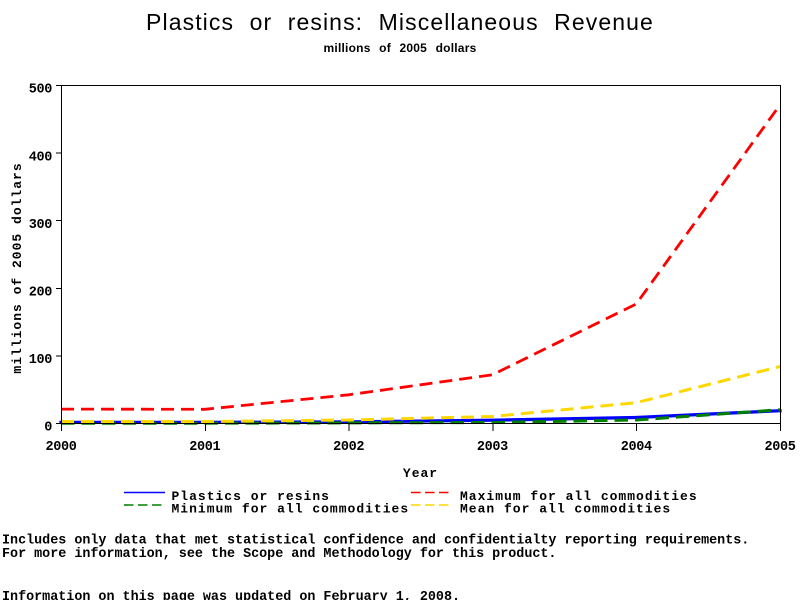 Image resolution: width=800 pixels, height=600 pixels. I want to click on svg-text: 500, so click(41, 90).